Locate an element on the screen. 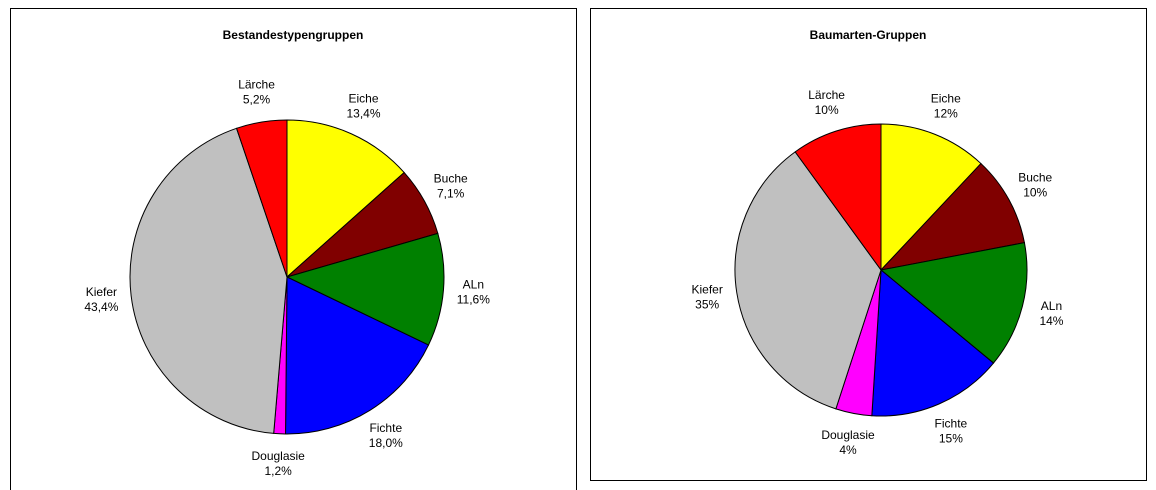 The width and height of the screenshot is (1156, 490). slice-value-label: 15% is located at coordinates (951, 439).